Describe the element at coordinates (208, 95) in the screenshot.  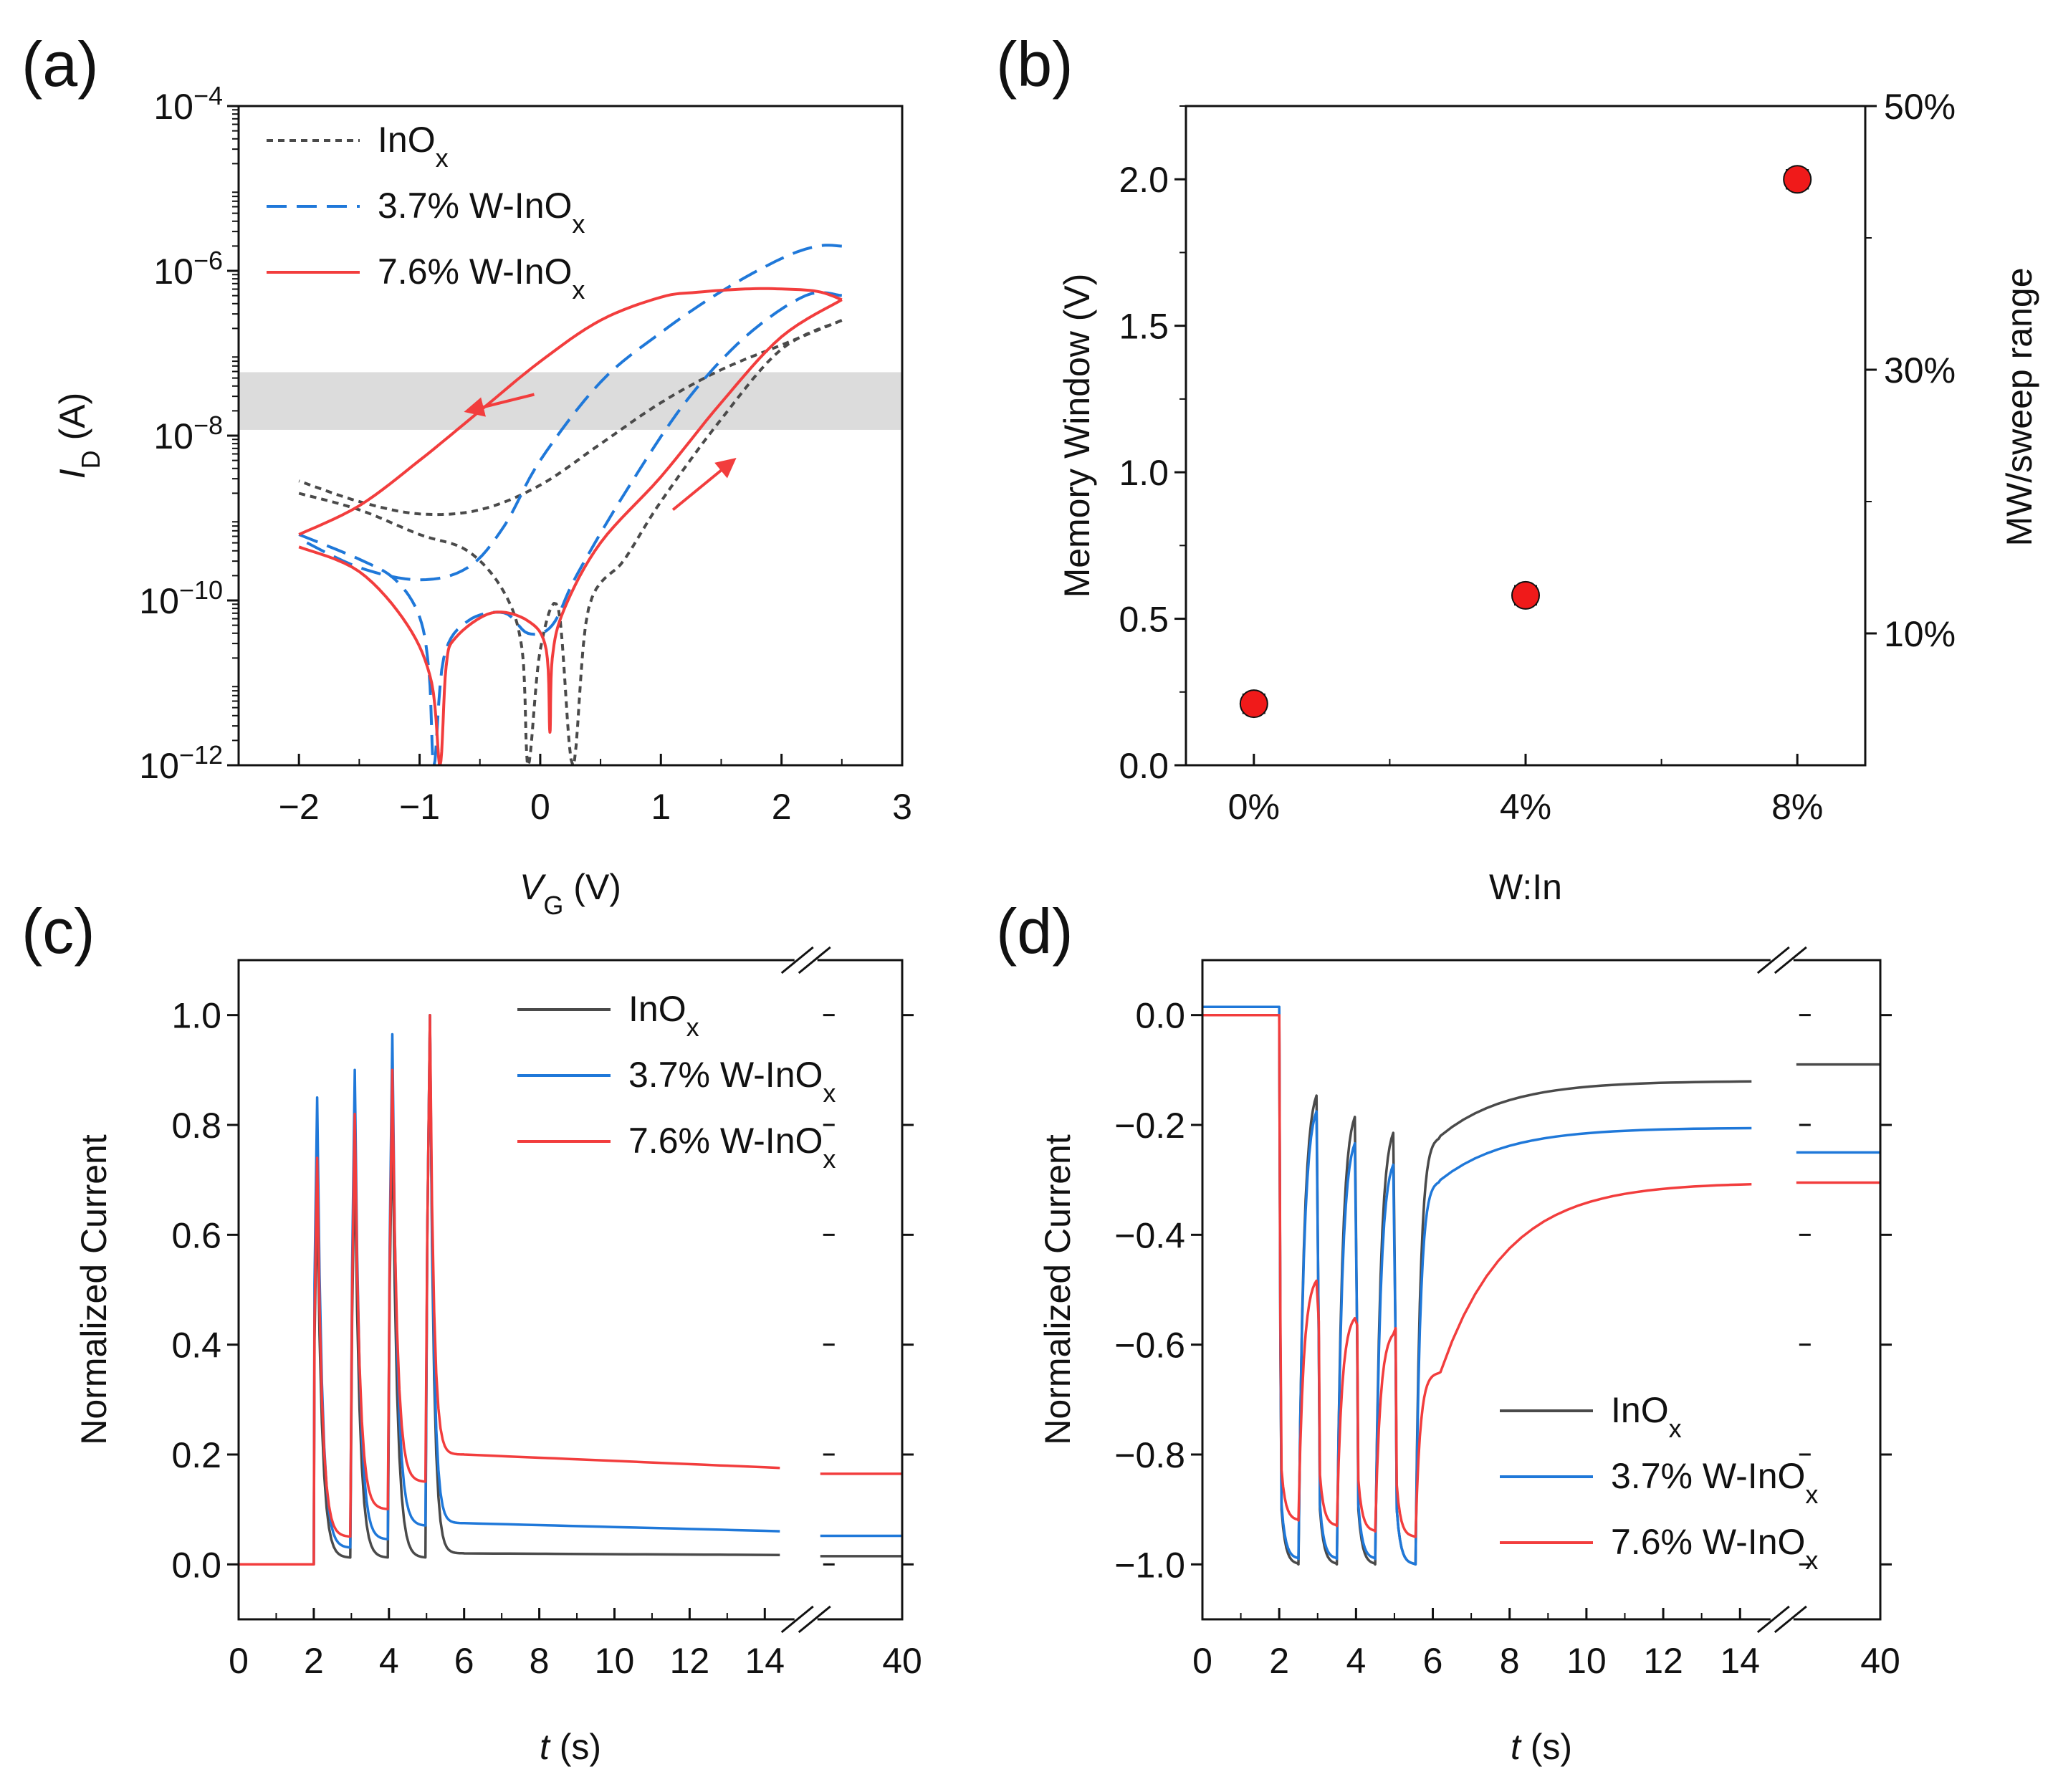
I see `y-tick-label-a-part: −4` at that location.